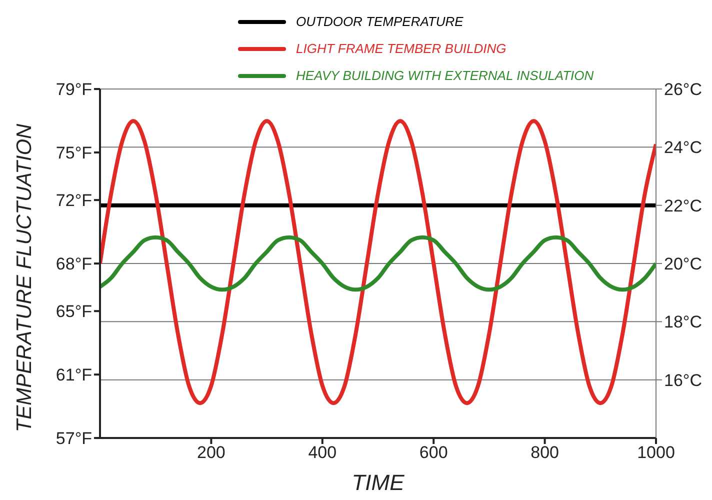  What do you see at coordinates (378, 482) in the screenshot?
I see `x-axis-title: TIME` at bounding box center [378, 482].